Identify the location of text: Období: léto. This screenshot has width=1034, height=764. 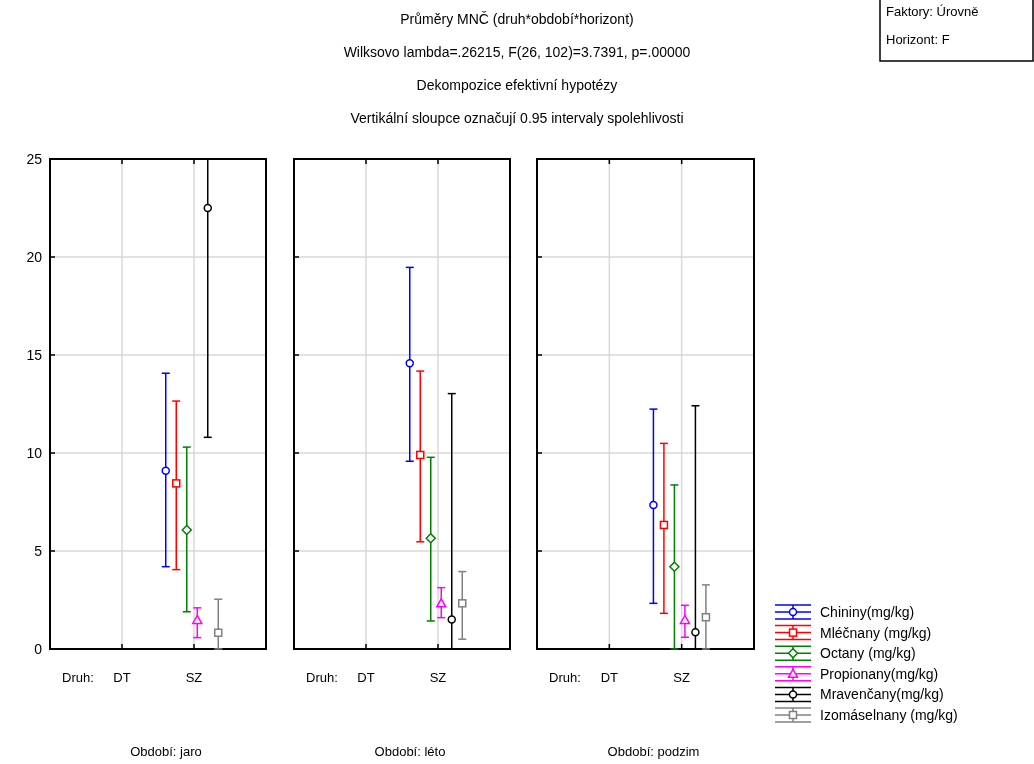
(410, 751).